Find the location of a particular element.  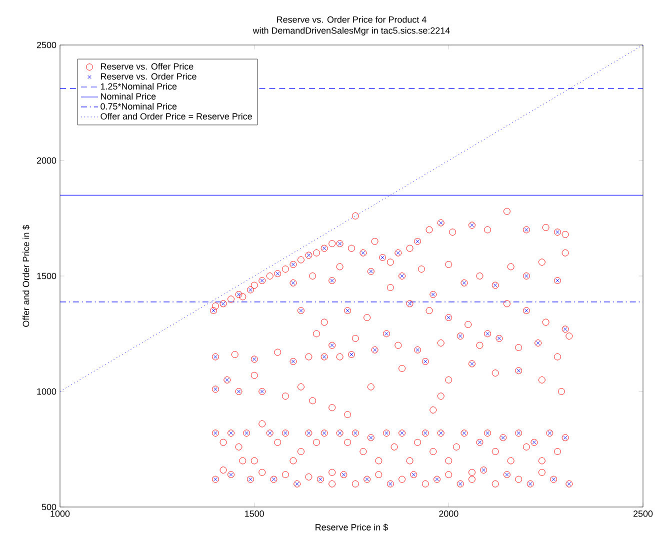

ref-line-label: 1.25*Nominal Price is located at coordinates (138, 86).